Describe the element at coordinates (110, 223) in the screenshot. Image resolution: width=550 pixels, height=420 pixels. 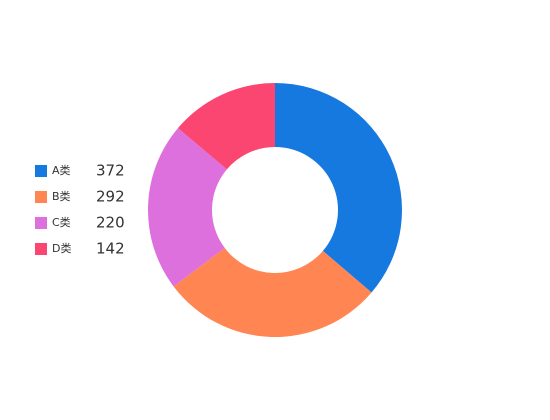
I see `legend-value: 220` at that location.